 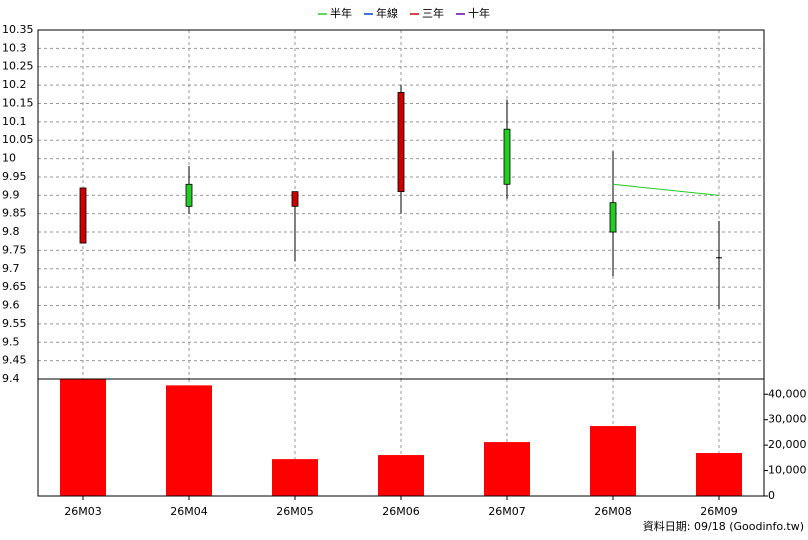 I want to click on y-tick-label: 10.25, so click(x=18, y=66).